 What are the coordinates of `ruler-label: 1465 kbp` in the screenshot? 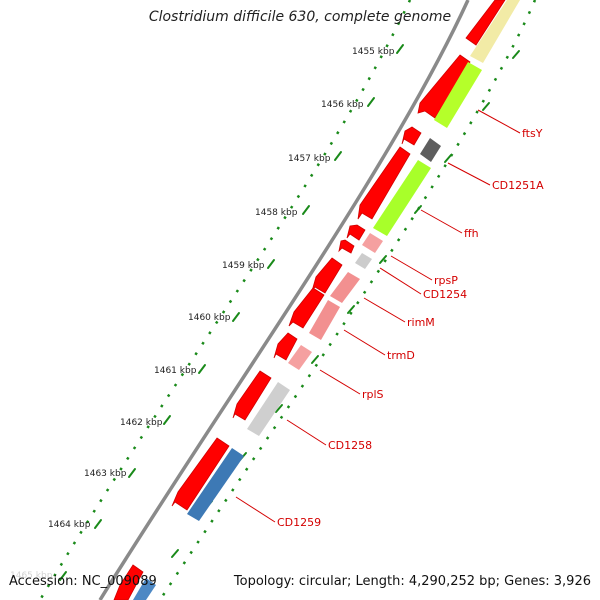 It's located at (31, 576).